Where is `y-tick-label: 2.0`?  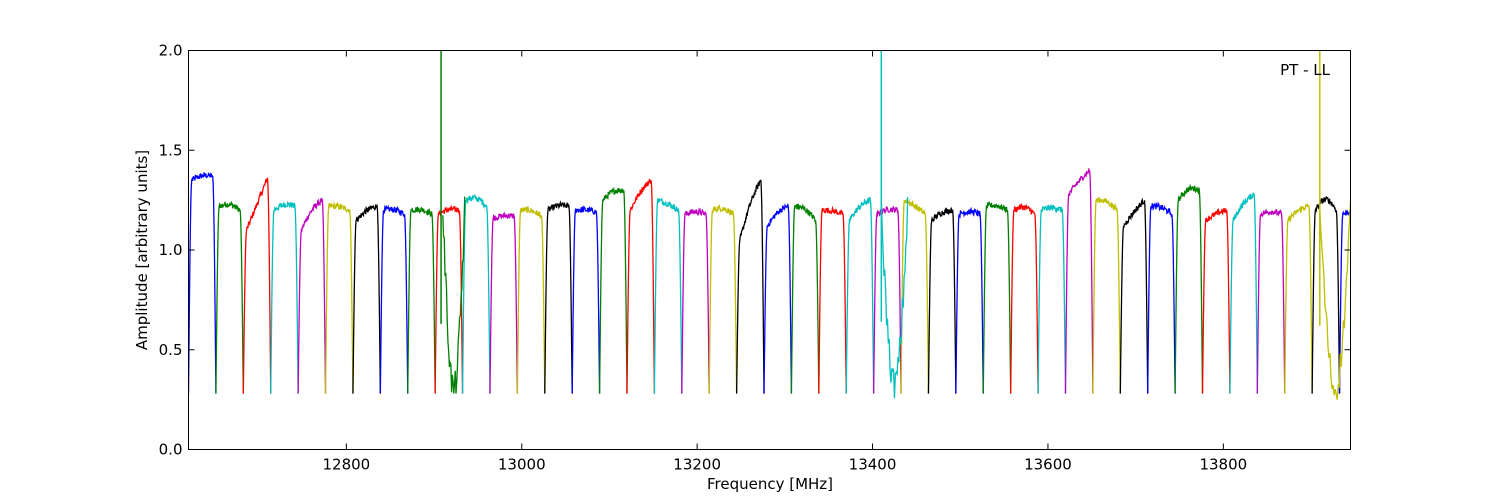
y-tick-label: 2.0 is located at coordinates (171, 51).